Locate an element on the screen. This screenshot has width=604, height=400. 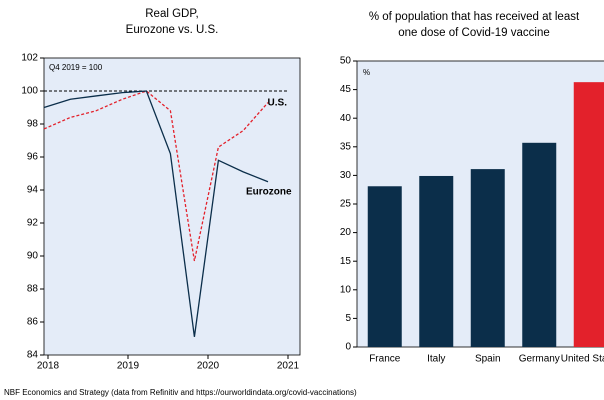
series-label: U.S. is located at coordinates (278, 103).